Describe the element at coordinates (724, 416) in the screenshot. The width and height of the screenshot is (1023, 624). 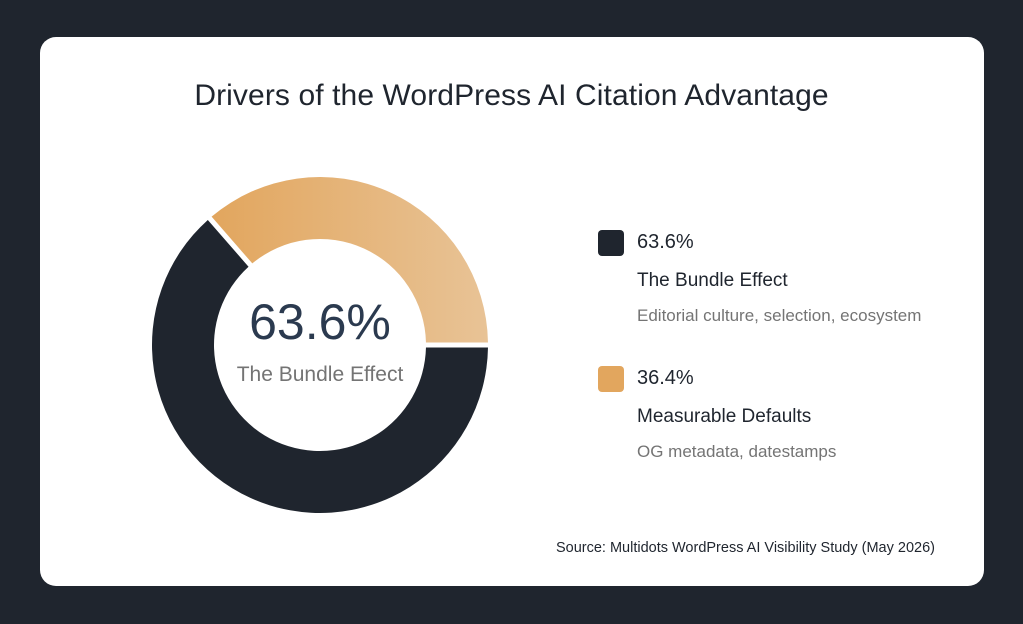
I see `legend-label: Measurable Defaults` at that location.